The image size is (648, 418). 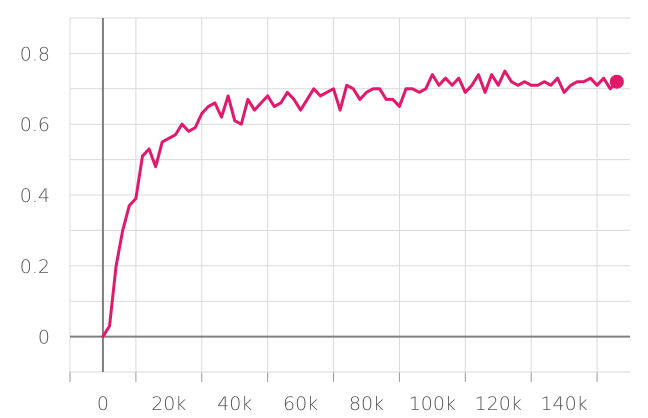 I want to click on y-tick-label: 0.8, so click(x=35, y=54).